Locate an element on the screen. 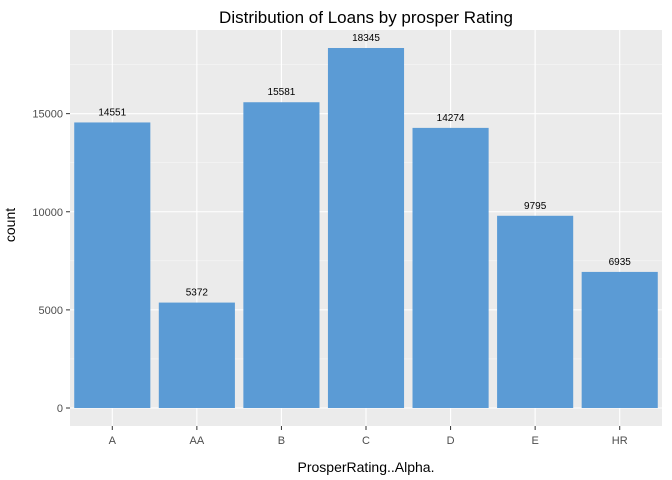 The height and width of the screenshot is (480, 672). bar-hr is located at coordinates (619, 340).